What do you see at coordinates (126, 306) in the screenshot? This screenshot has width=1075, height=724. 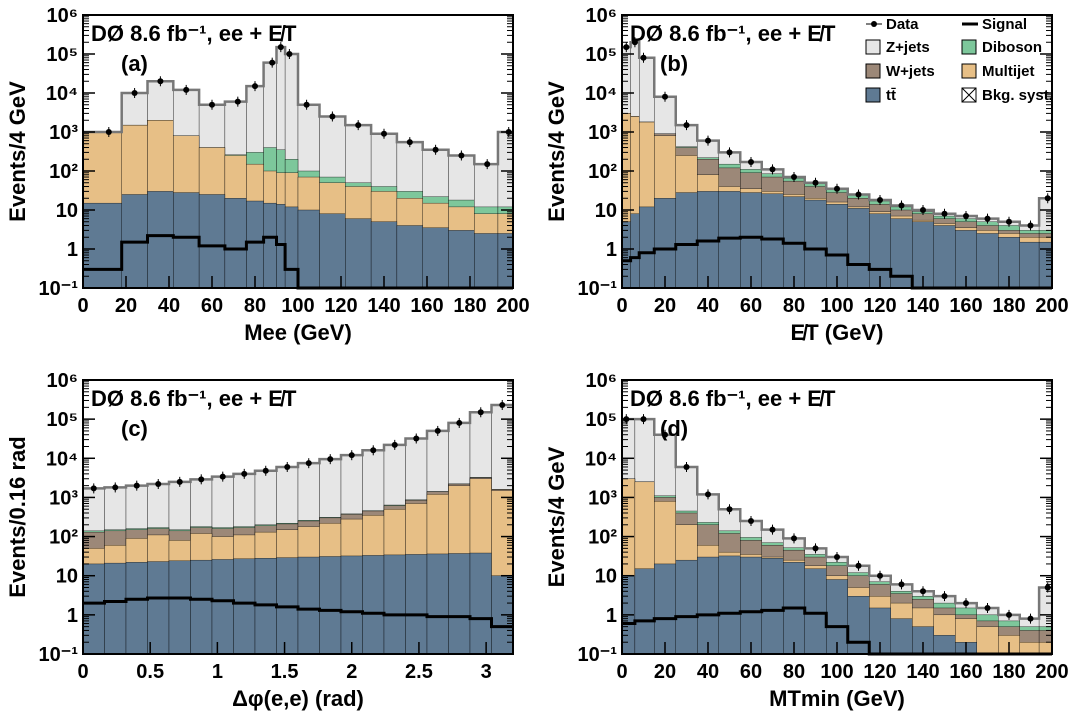 I see `x-tick-label: 20` at bounding box center [126, 306].